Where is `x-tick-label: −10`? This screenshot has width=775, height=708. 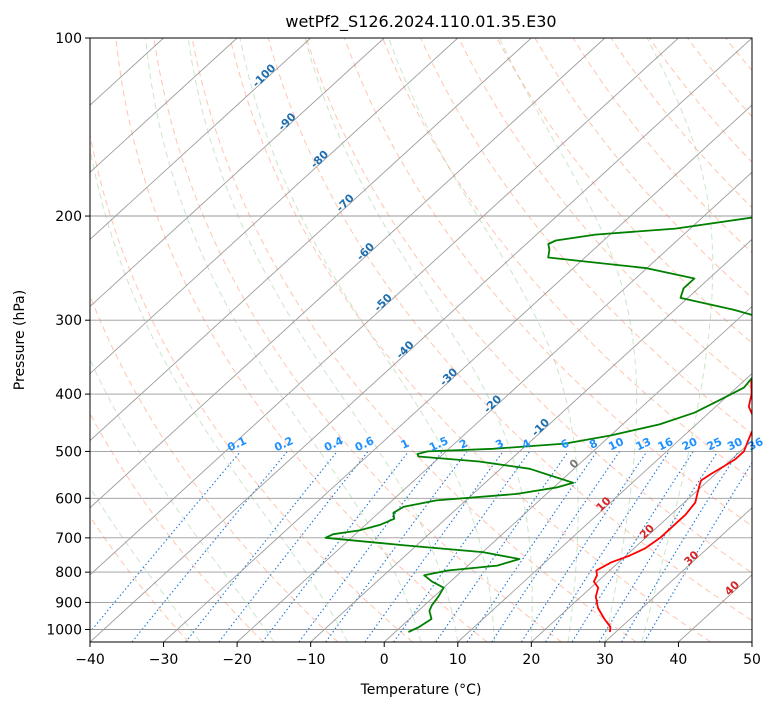 x-tick-label: −10 is located at coordinates (311, 660).